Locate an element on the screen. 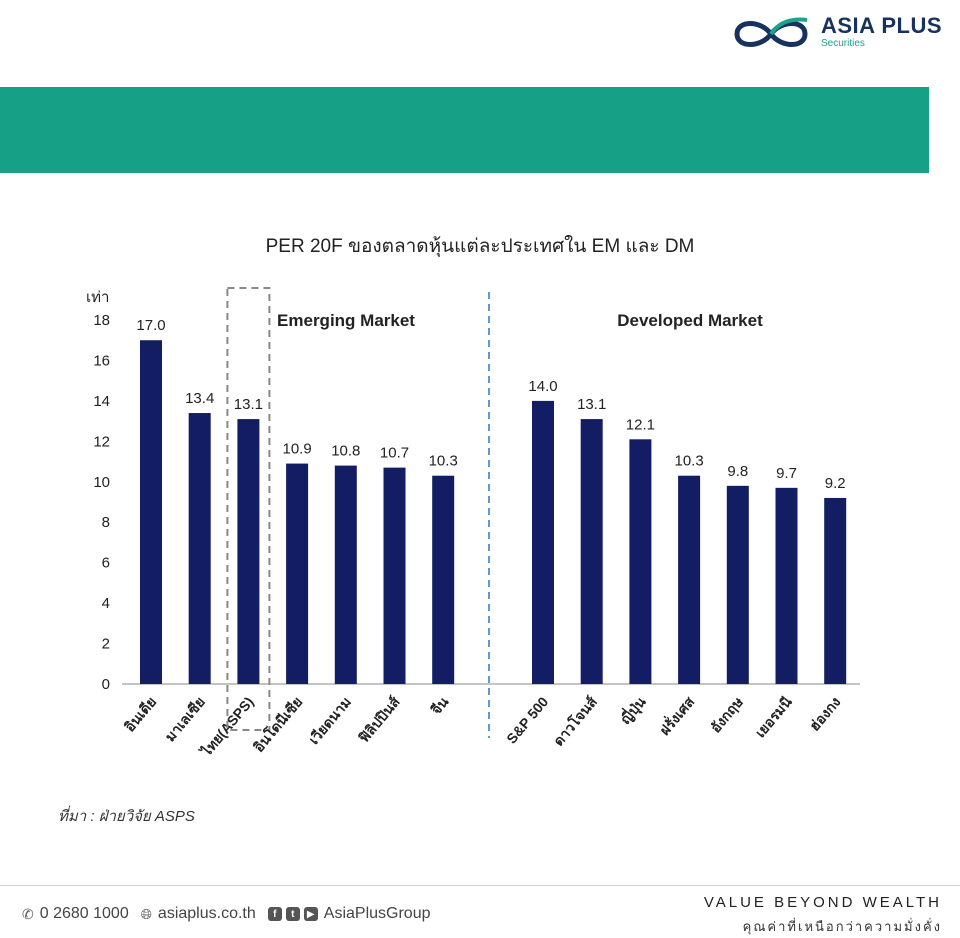 This screenshot has height=938, width=960. phone-number: 0 2680 1000 is located at coordinates (84, 913).